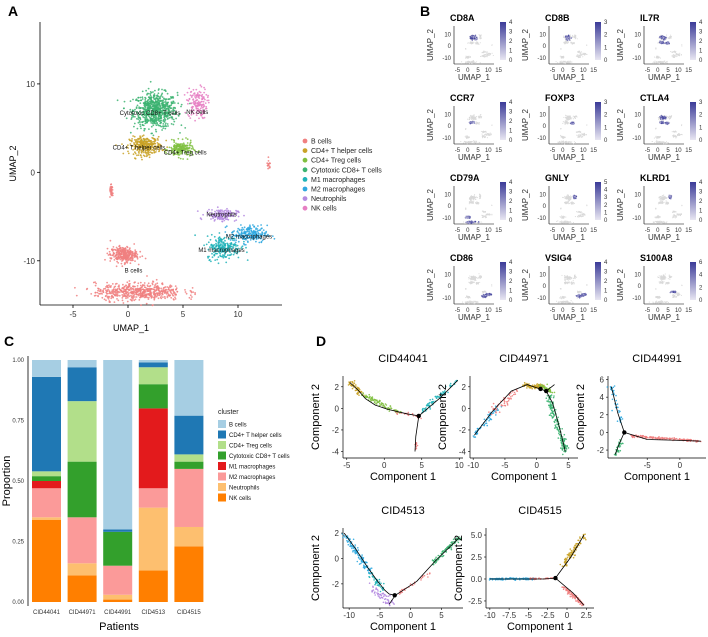 The image size is (708, 637). Describe the element at coordinates (249, 238) in the screenshot. I see `a-cluster-label: M2 macrophages` at that location.